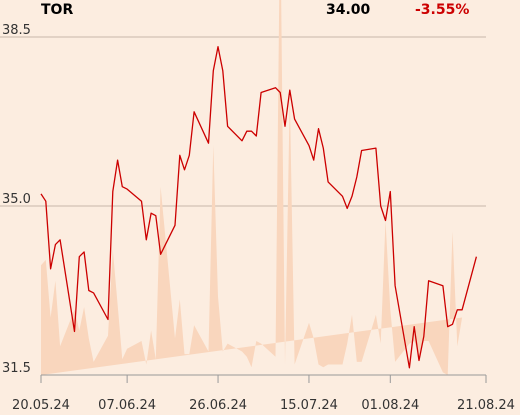 This screenshot has width=520, height=415. What do you see at coordinates (309, 405) in the screenshot?
I see `x-tick-label: 15.07.24` at bounding box center [309, 405].